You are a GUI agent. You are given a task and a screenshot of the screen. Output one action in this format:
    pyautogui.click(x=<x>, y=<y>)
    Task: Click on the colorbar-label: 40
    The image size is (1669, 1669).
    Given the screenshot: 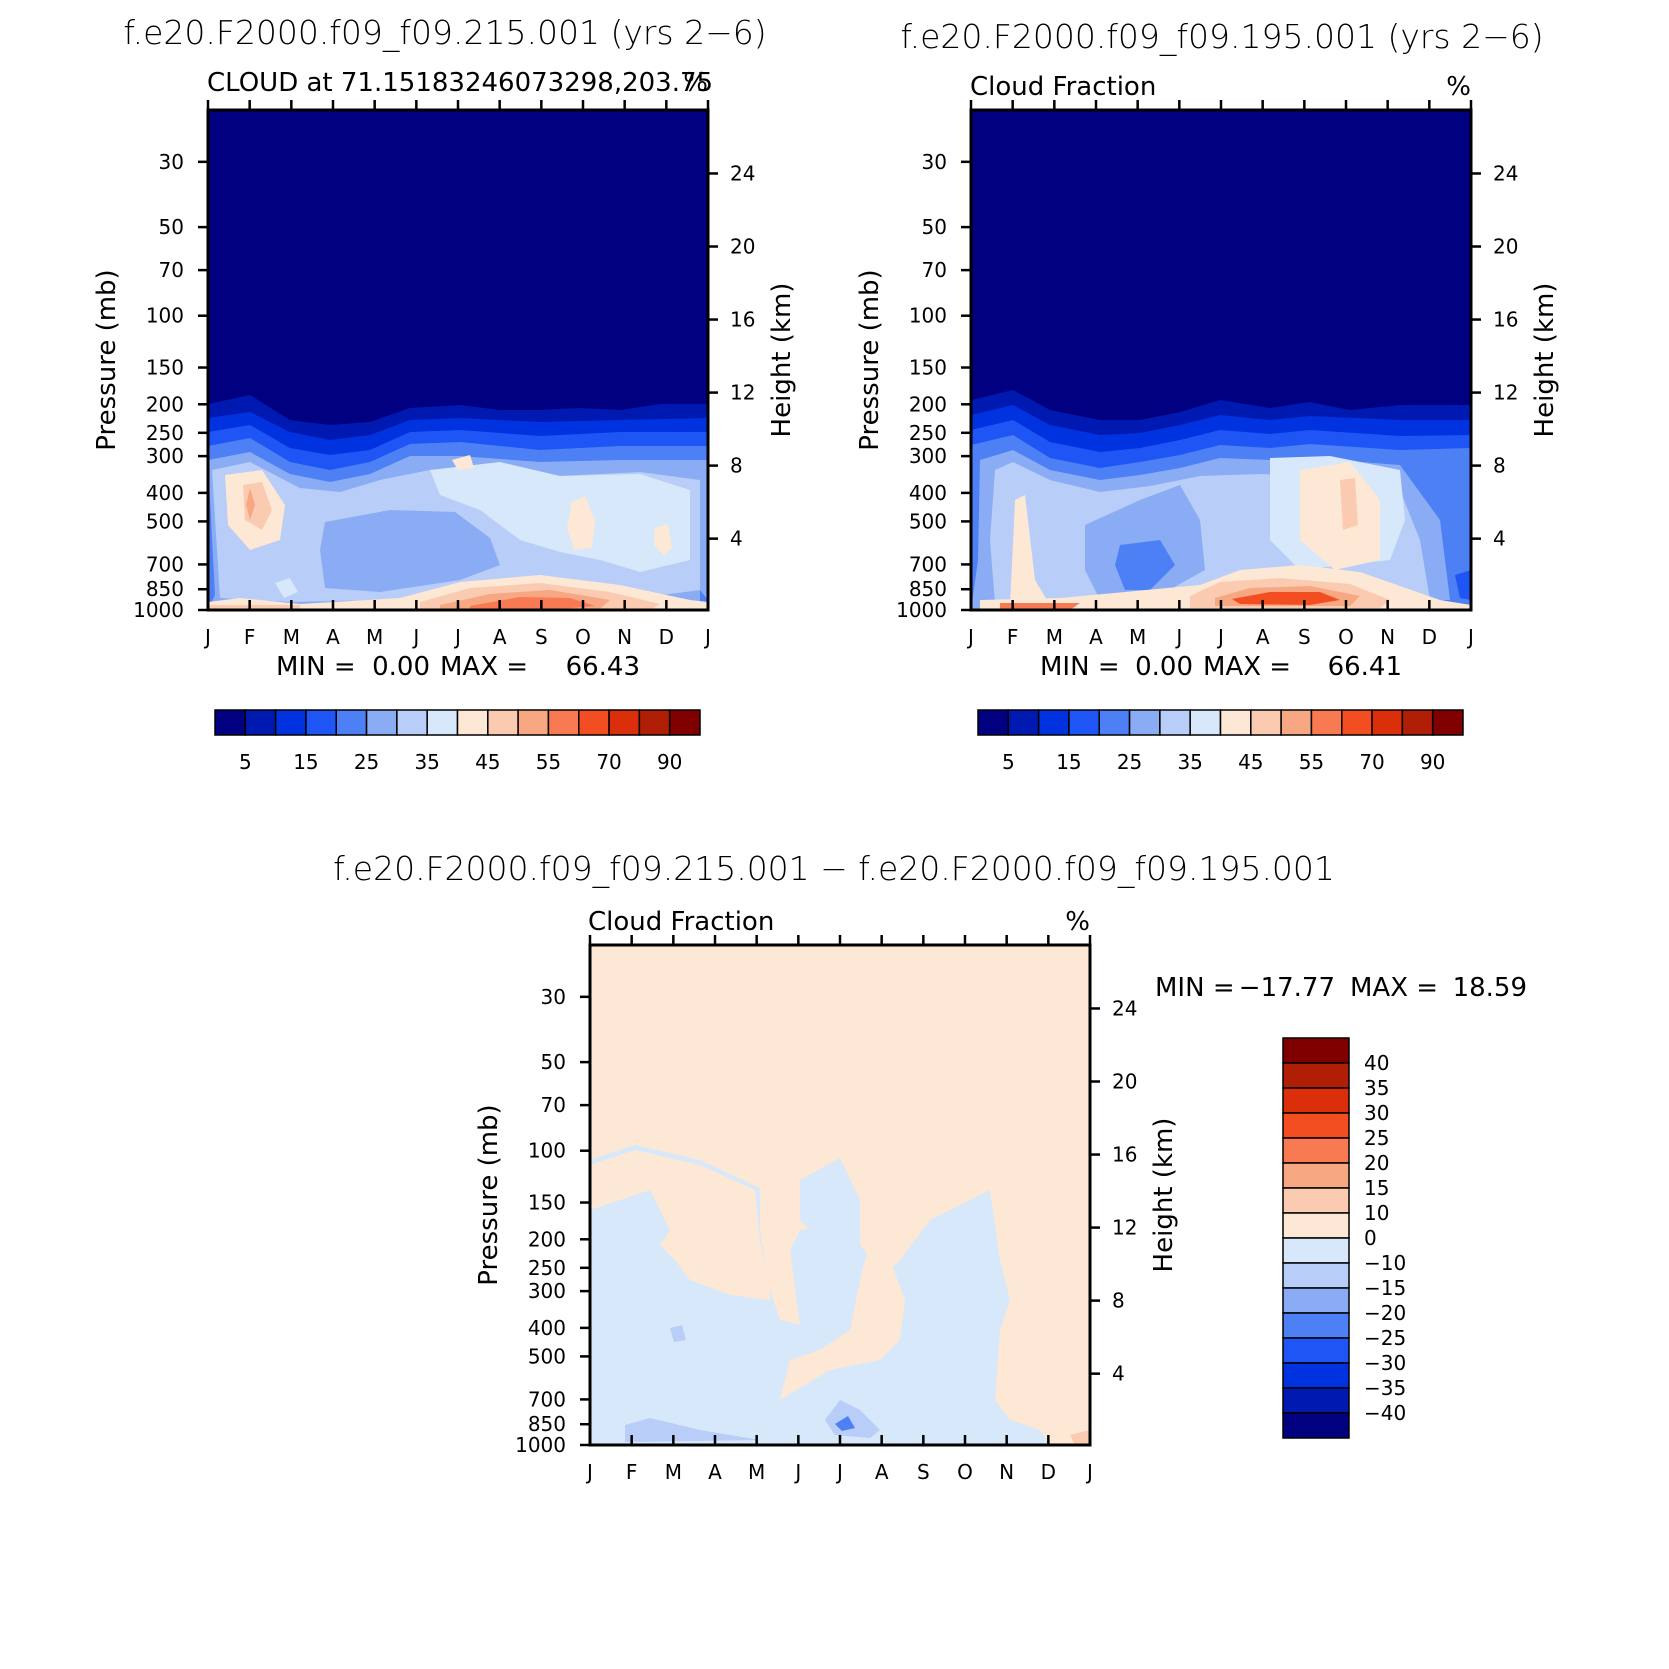 What is the action you would take?
    pyautogui.click(x=1376, y=1063)
    